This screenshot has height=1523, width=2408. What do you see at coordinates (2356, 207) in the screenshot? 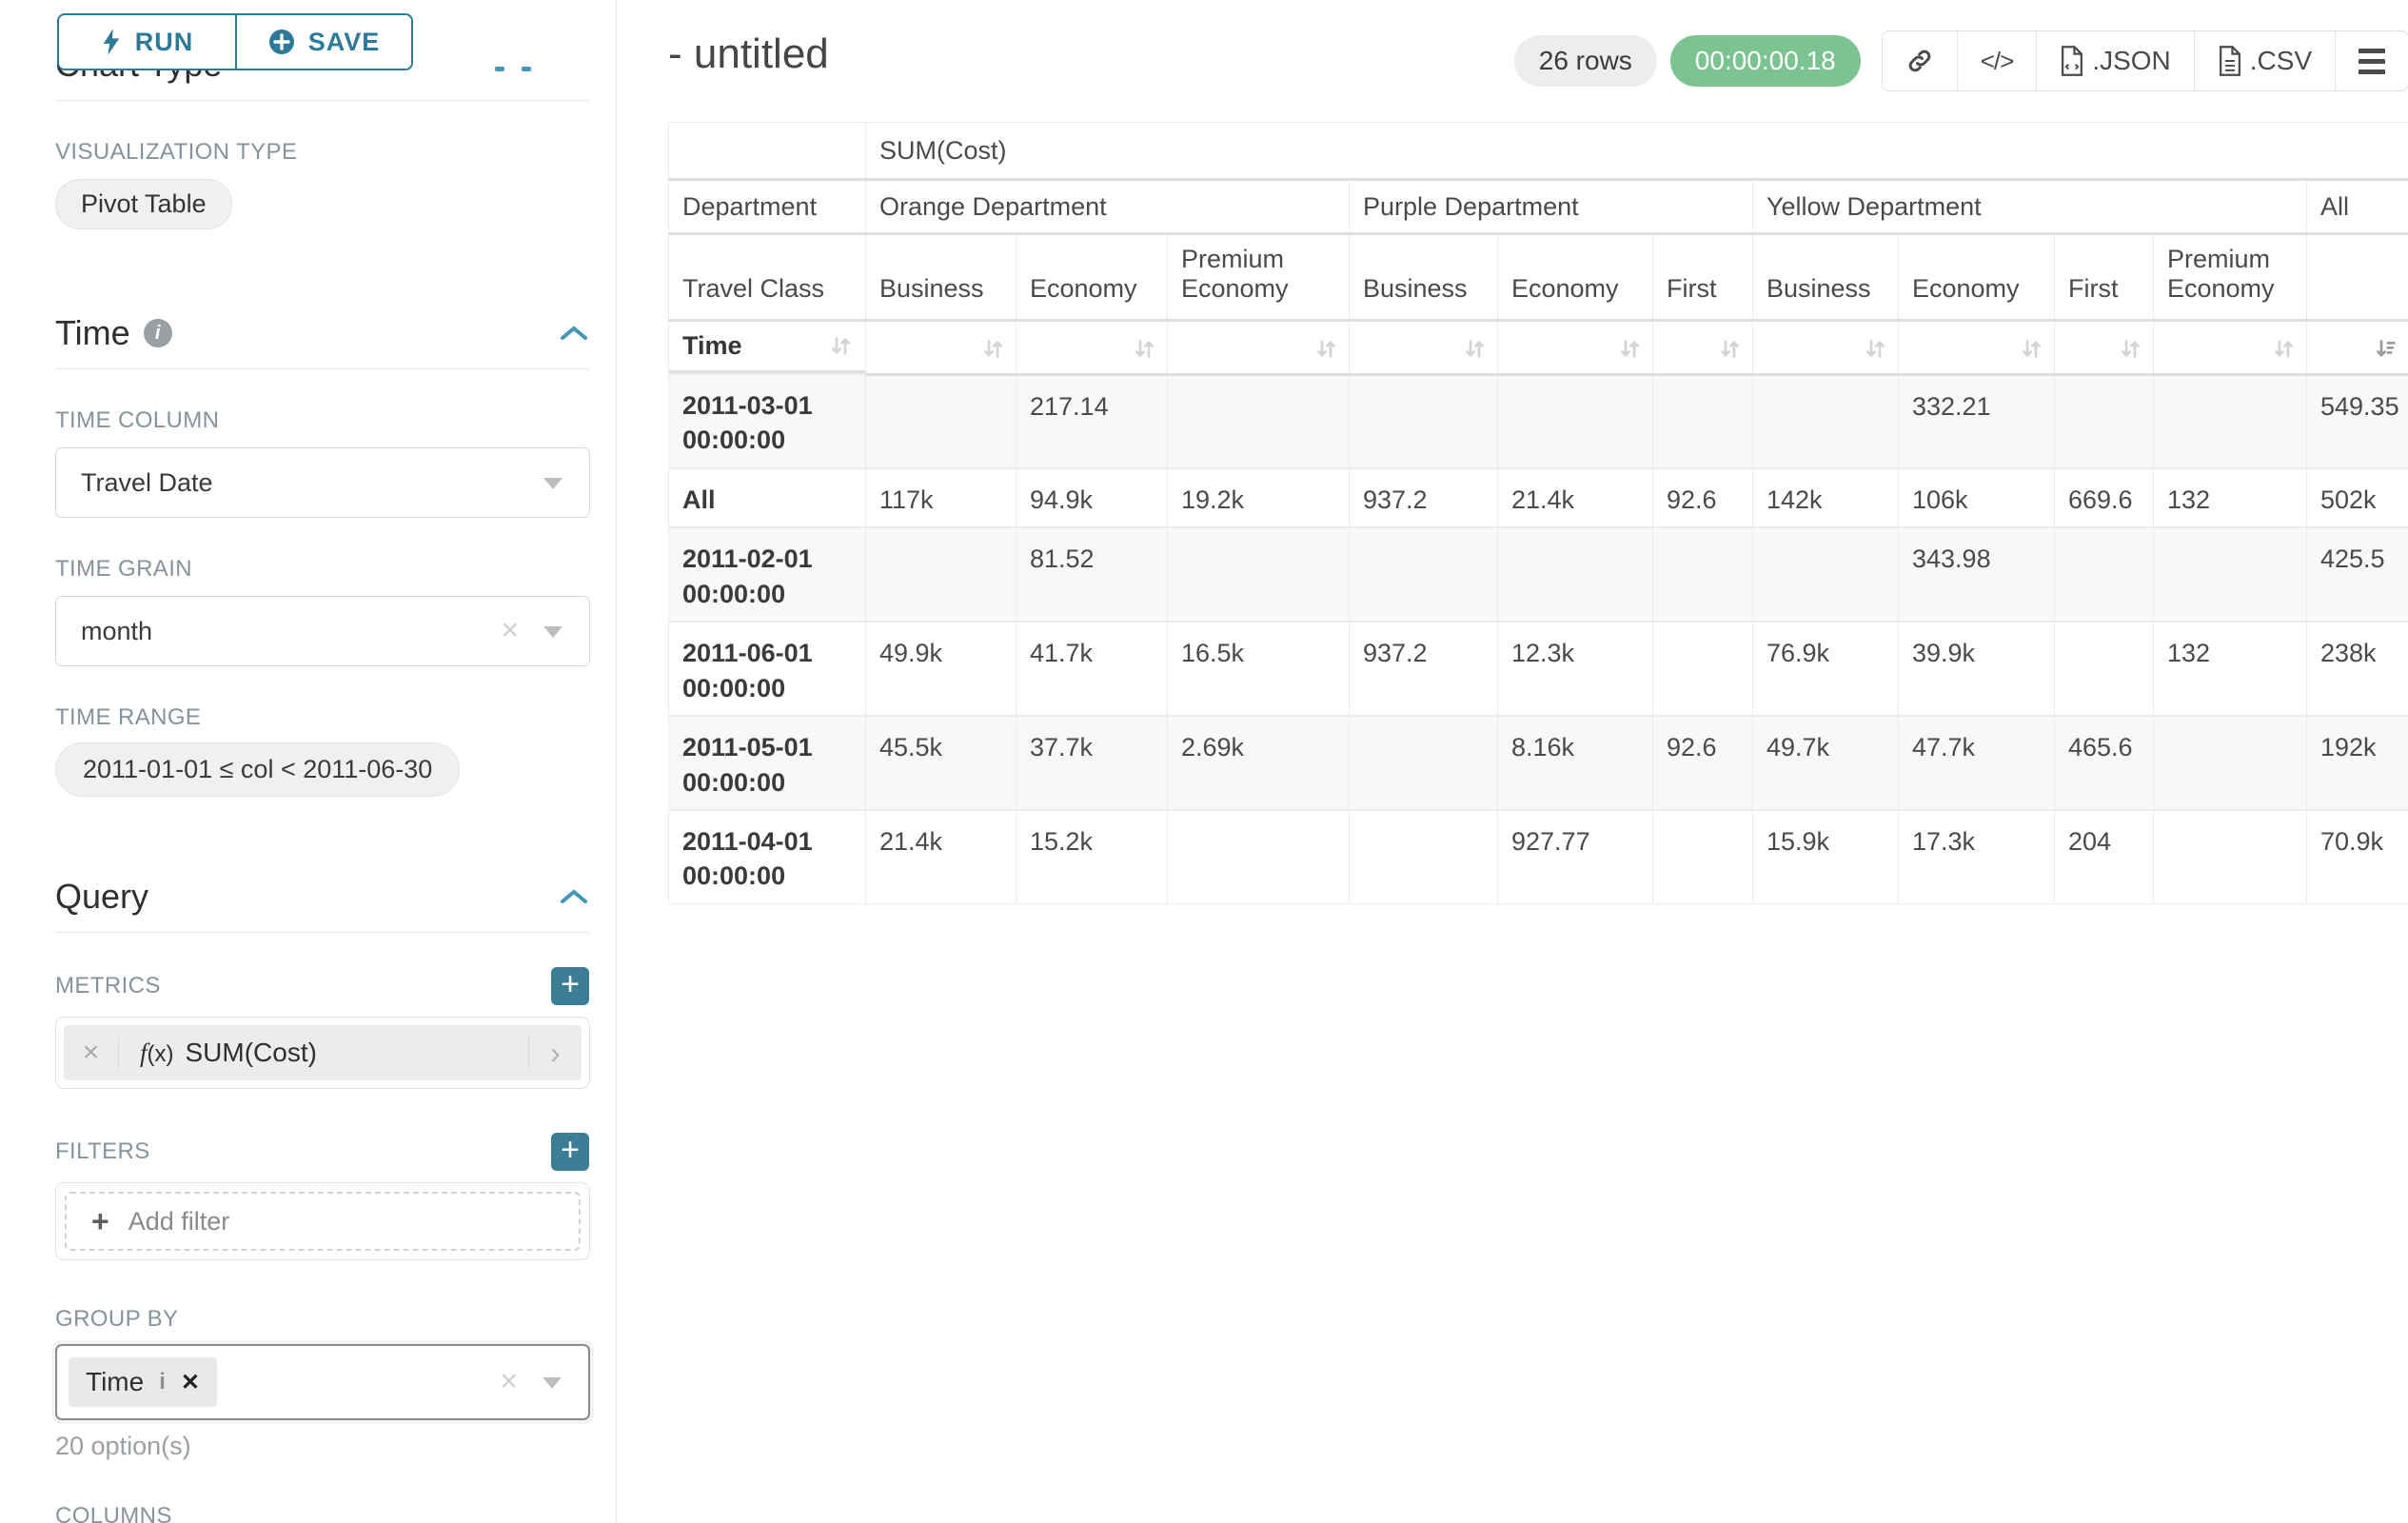
I see `department-group-header: All` at bounding box center [2356, 207].